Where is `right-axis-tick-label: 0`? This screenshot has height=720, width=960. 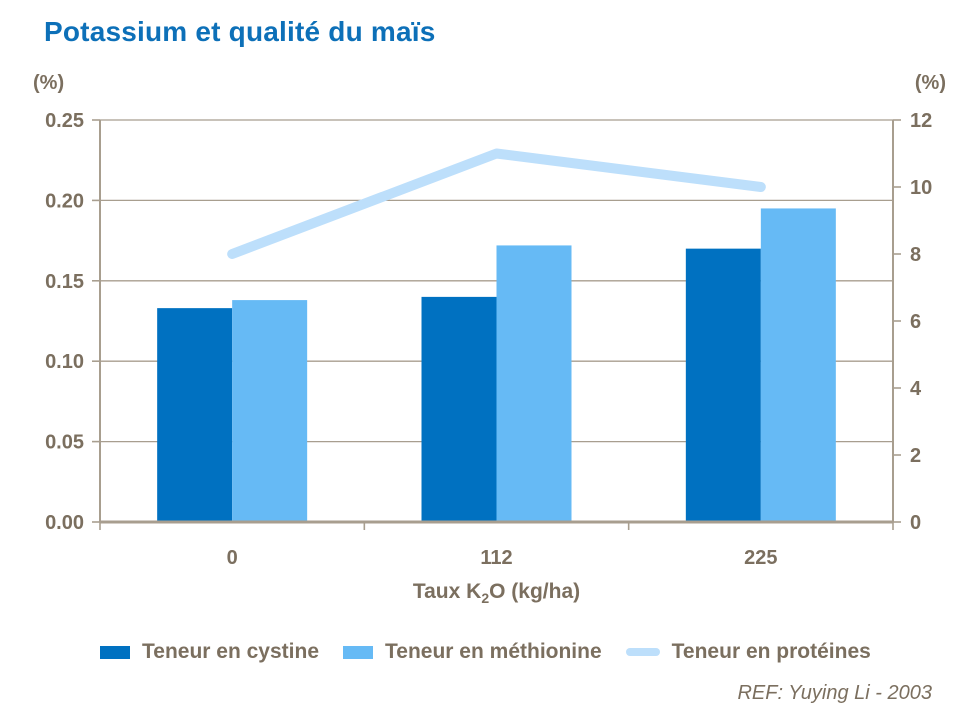
right-axis-tick-label: 0 is located at coordinates (915, 523).